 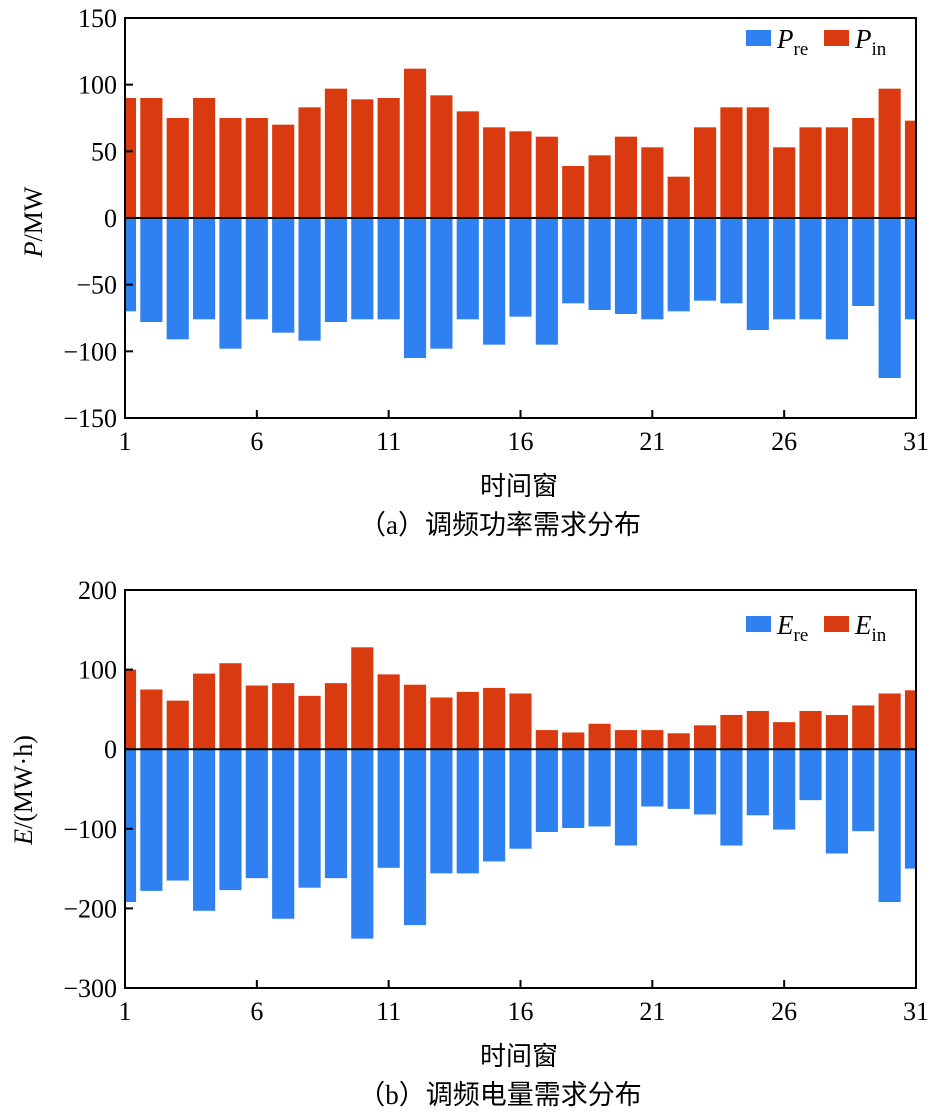 I want to click on power-y-axis-label: P/MW, so click(x=33, y=222).